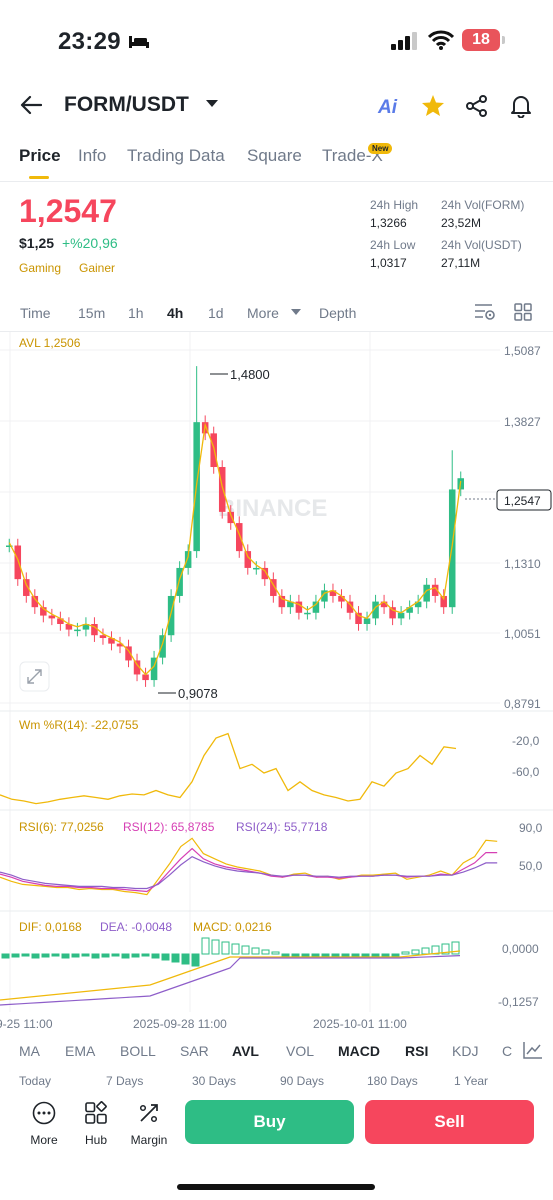 The height and width of the screenshot is (1200, 553). Describe the element at coordinates (138, 1051) in the screenshot. I see `indicator-boll: BOLL` at that location.